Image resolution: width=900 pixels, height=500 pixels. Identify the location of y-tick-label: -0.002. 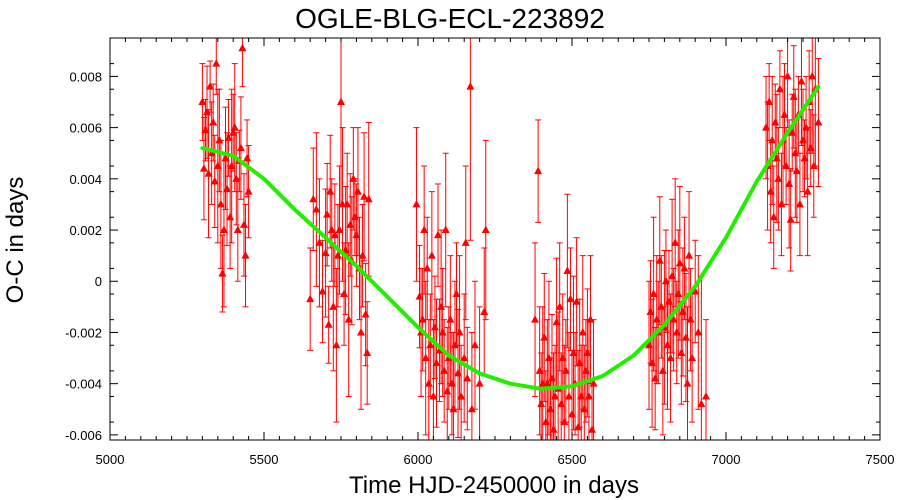
(83, 332).